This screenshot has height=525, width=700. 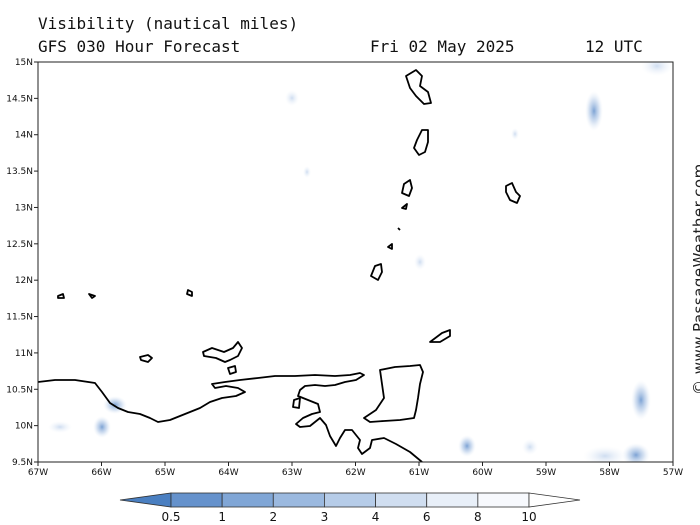 I want to click on colorbar-arrow-high, so click(x=554, y=500).